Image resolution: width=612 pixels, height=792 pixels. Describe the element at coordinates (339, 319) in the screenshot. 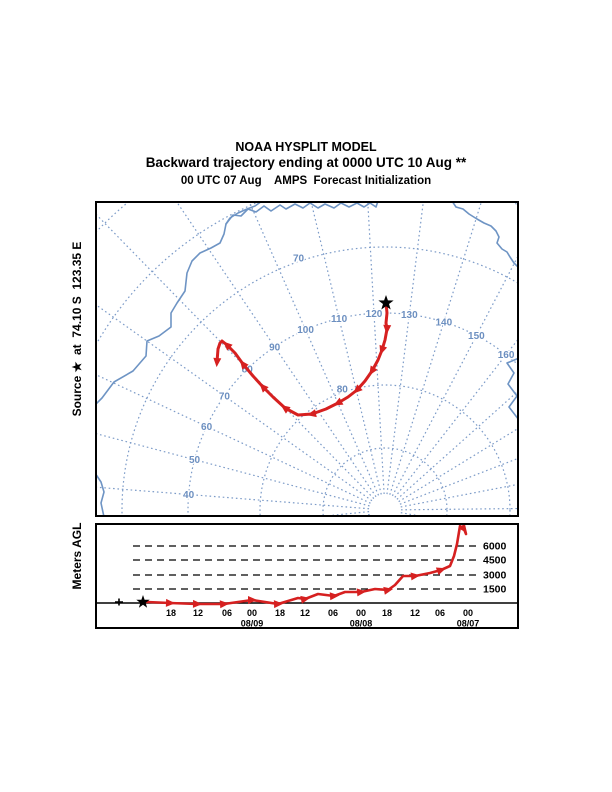

I see `longitude-label: 110` at that location.